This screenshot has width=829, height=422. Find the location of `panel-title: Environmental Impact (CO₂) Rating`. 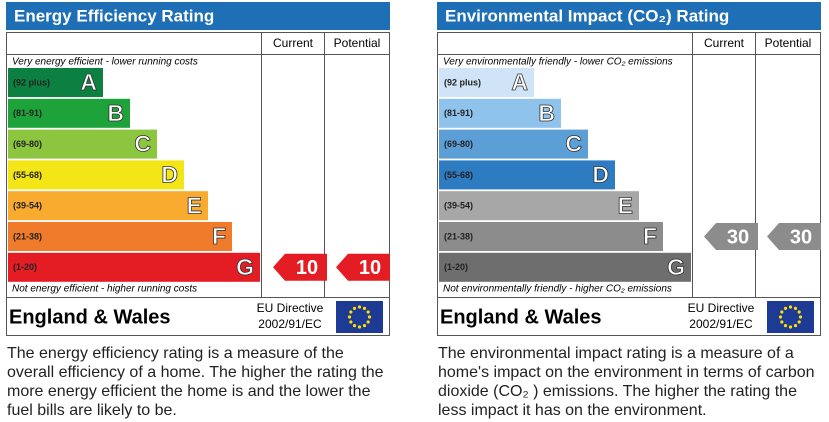

panel-title: Environmental Impact (CO₂) Rating is located at coordinates (587, 15).